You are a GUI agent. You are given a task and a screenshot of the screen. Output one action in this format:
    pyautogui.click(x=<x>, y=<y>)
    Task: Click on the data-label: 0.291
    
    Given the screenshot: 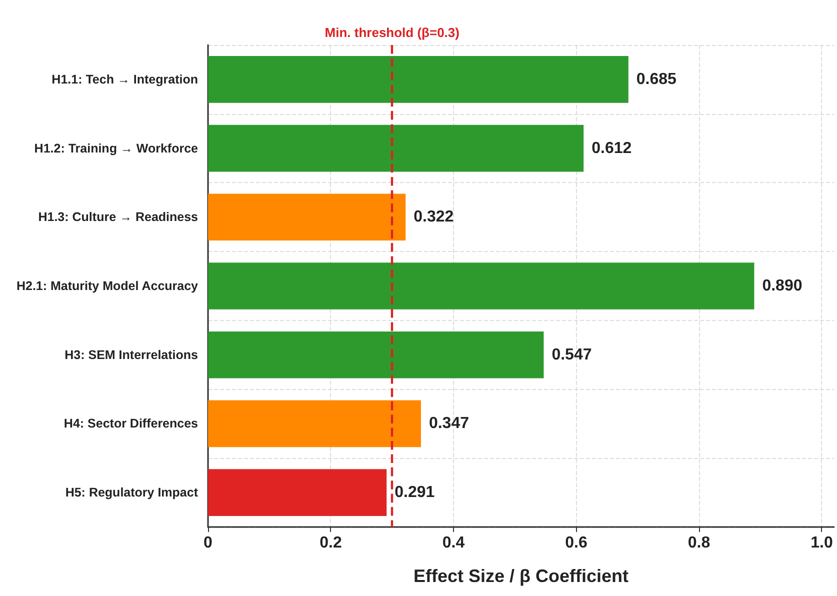 What is the action you would take?
    pyautogui.click(x=414, y=493)
    